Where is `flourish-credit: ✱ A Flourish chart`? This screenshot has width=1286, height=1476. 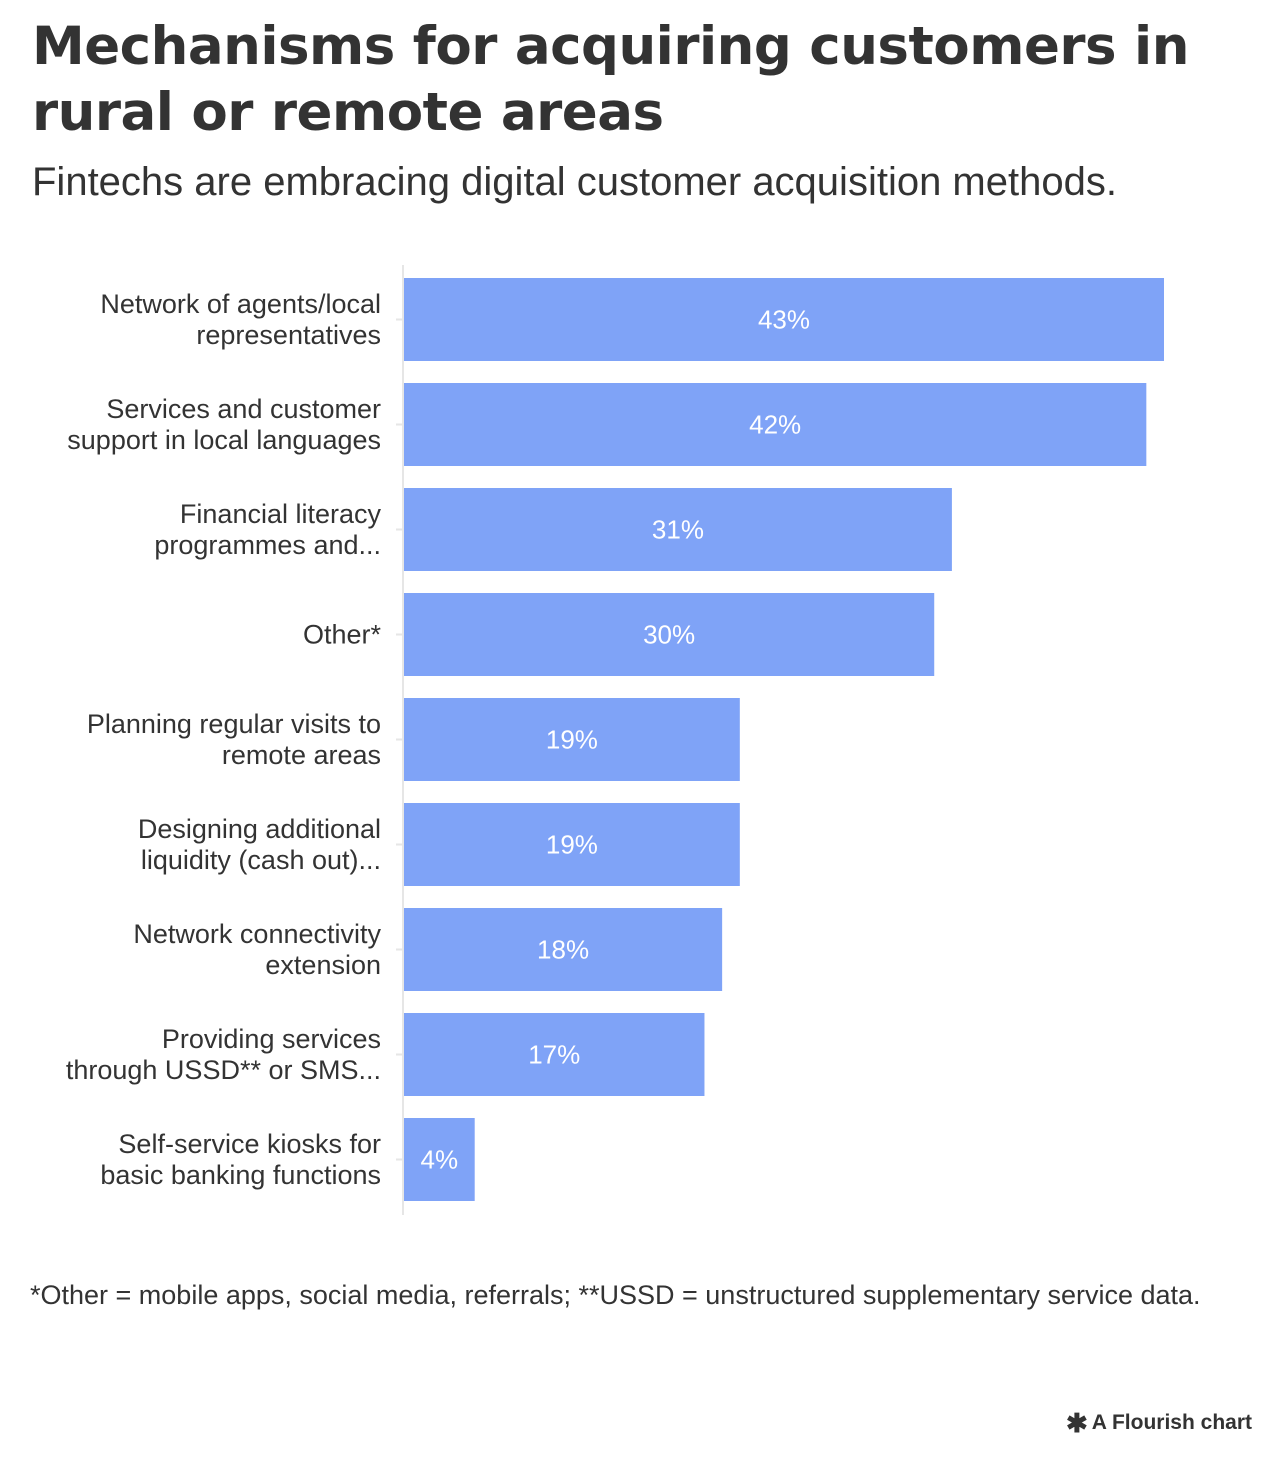
flourish-credit: ✱ A Flourish chart is located at coordinates (1159, 1423).